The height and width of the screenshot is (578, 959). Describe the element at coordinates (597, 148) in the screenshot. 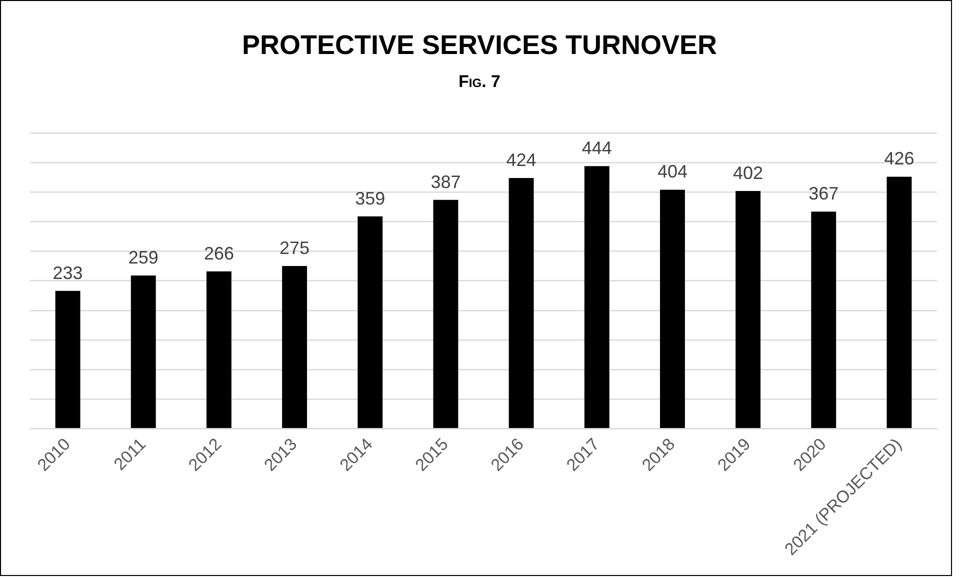

I see `data-label: 444` at that location.